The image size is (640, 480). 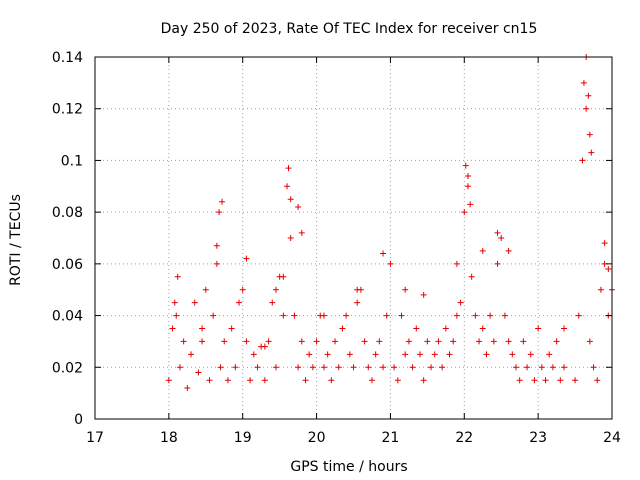 I want to click on y-tick-labels: 0 0.02 0.04 0.06 0.08 0.1 0.12 0.14, so click(x=67, y=239).